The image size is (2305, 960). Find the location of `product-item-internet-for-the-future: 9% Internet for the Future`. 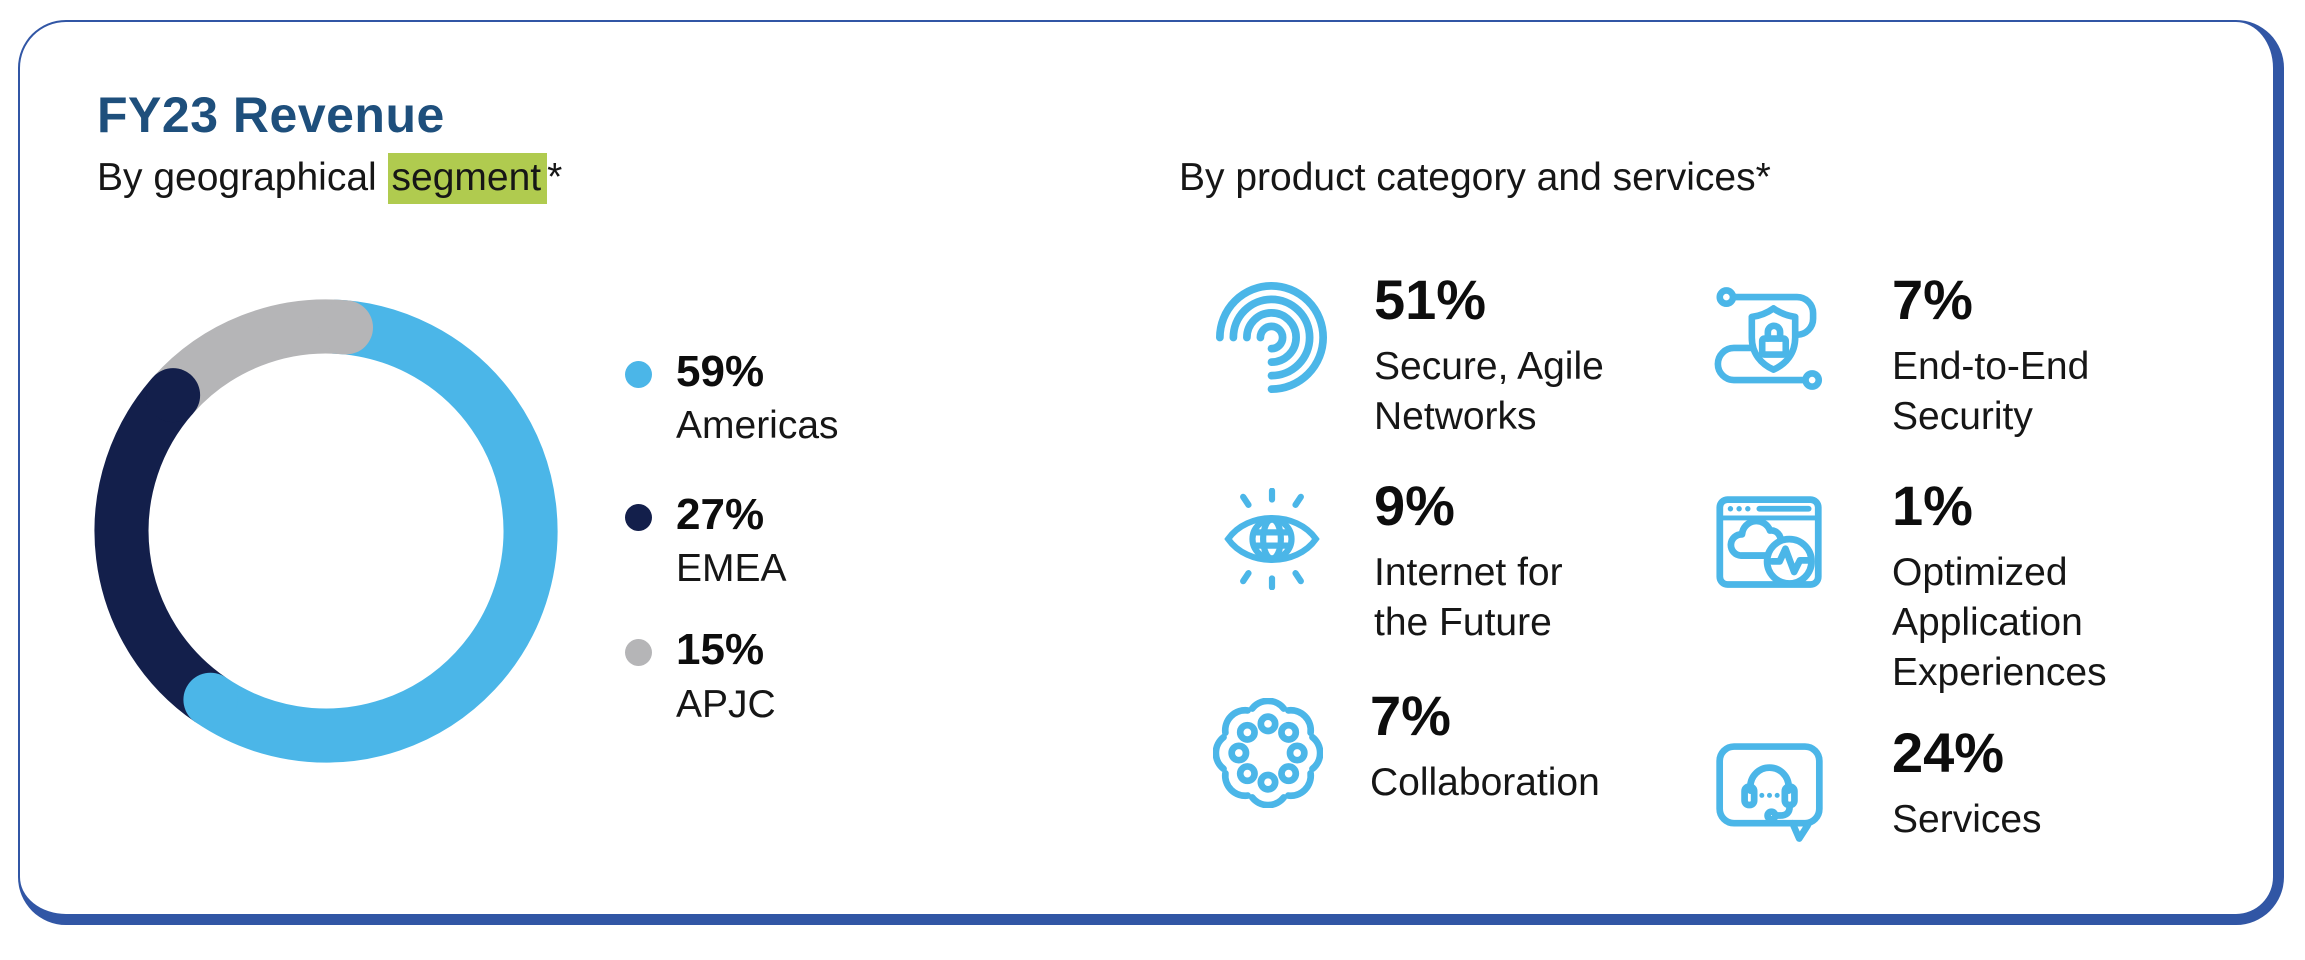

product-item-internet-for-the-future: 9% Internet for the Future is located at coordinates (1388, 563).